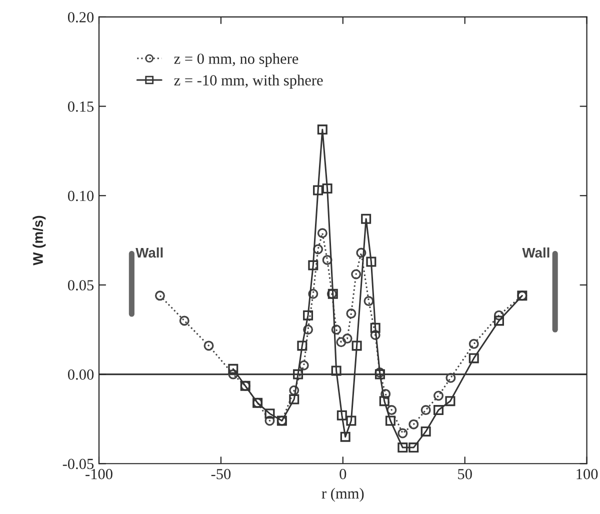 The width and height of the screenshot is (600, 514). What do you see at coordinates (343, 495) in the screenshot?
I see `x-axis-title: r (mm)` at bounding box center [343, 495].